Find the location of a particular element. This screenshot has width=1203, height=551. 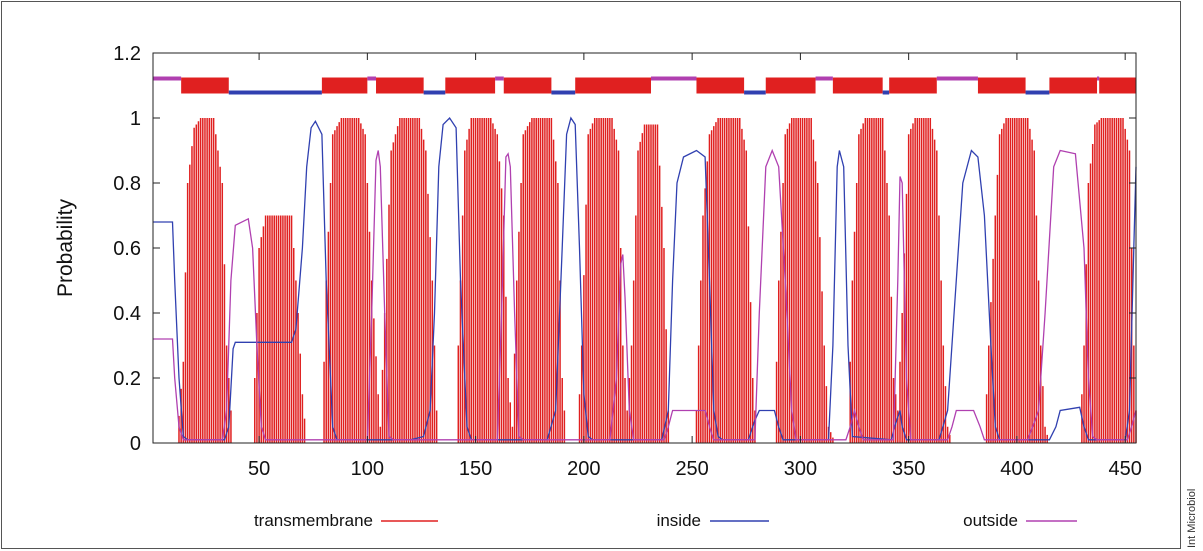

x-tick-label: 100 is located at coordinates (367, 469).